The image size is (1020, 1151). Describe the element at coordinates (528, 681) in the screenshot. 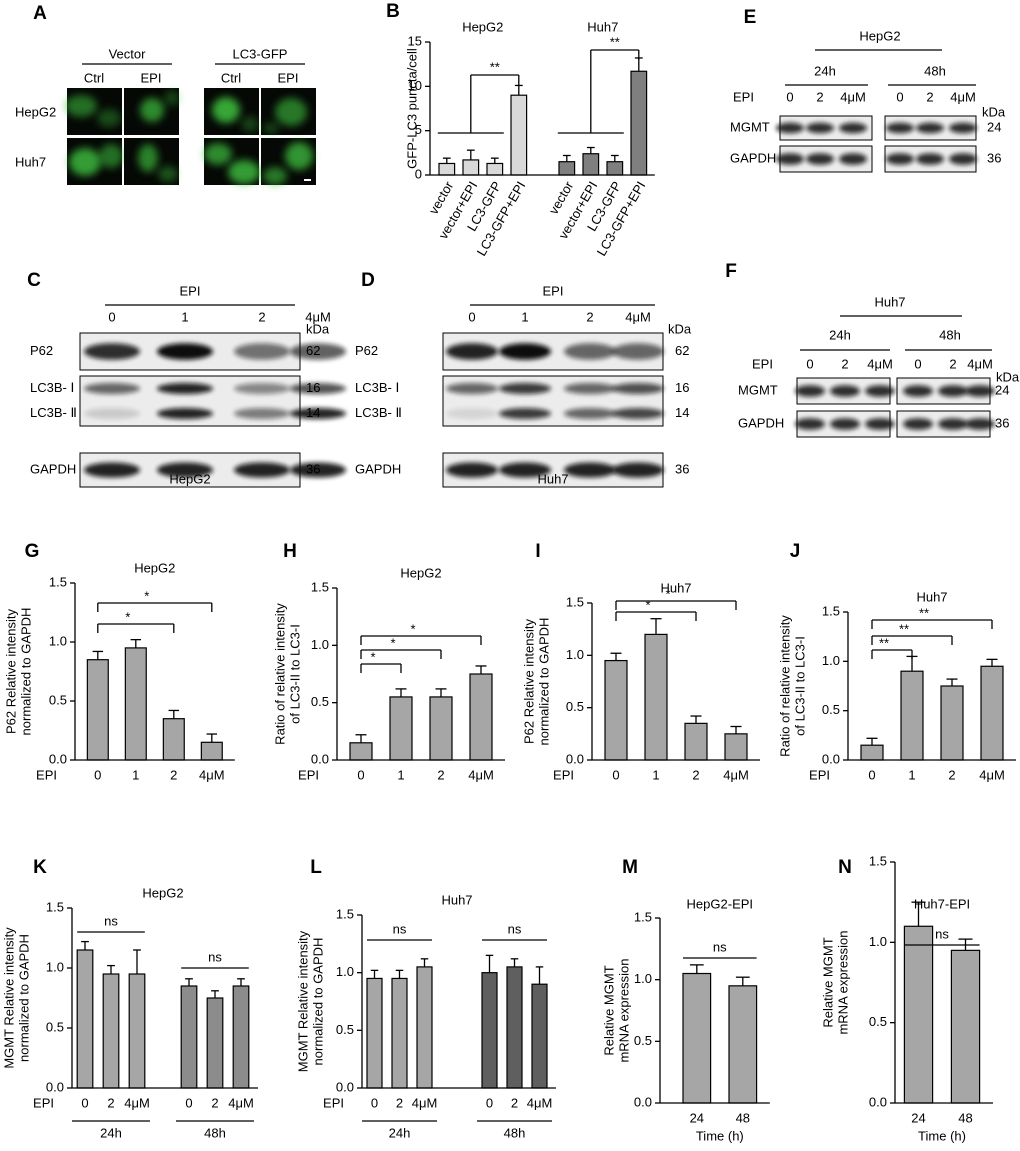

I see `y-axis-label: P62 Relative intensity` at that location.